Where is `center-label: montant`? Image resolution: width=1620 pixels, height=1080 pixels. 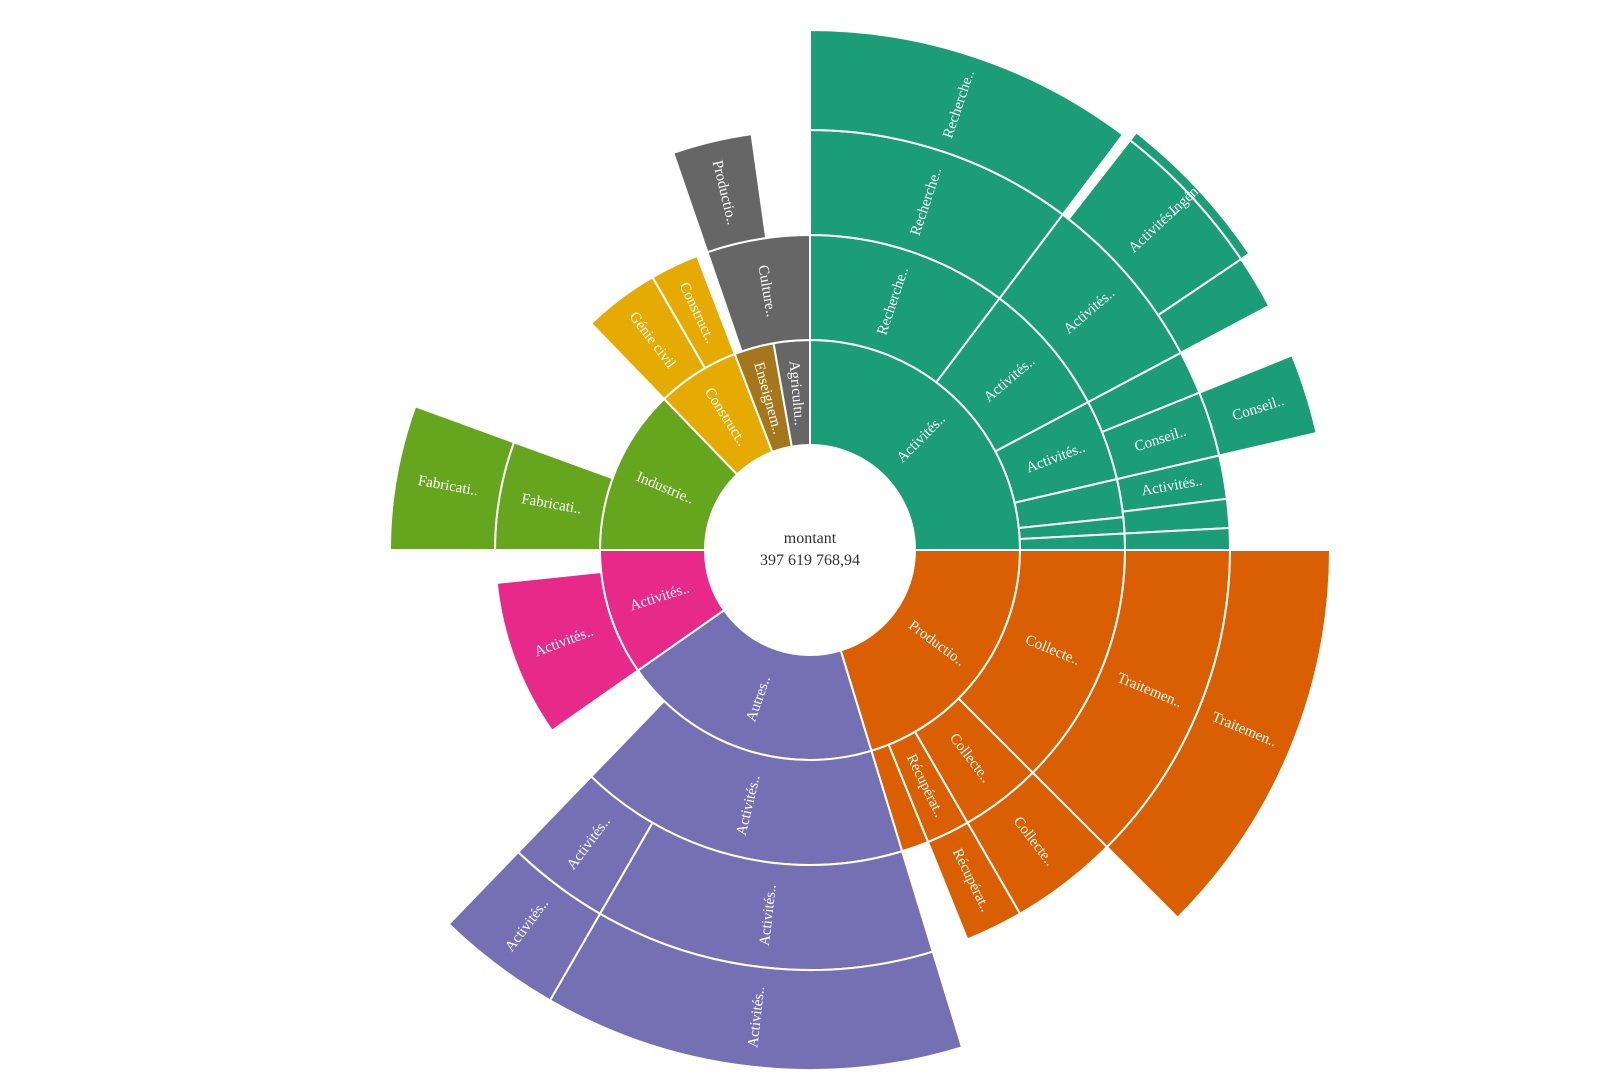 center-label: montant is located at coordinates (810, 538).